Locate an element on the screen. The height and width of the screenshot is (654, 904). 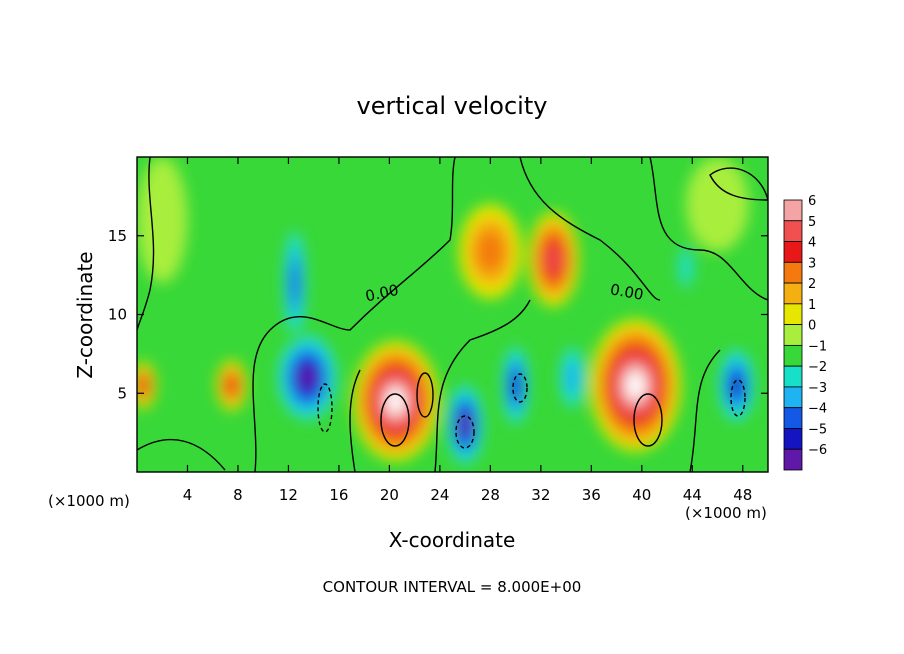
x-tick-label: 20 is located at coordinates (389, 495).